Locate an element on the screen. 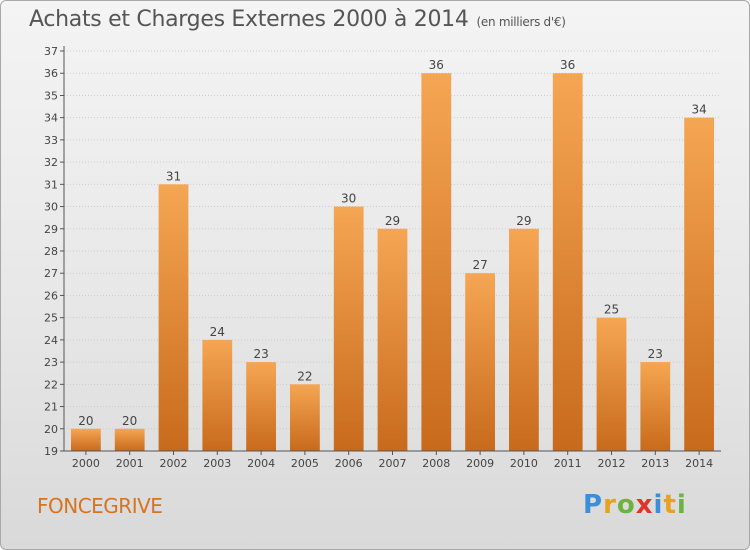 The height and width of the screenshot is (550, 750). x-tick-label: 2003 is located at coordinates (217, 463).